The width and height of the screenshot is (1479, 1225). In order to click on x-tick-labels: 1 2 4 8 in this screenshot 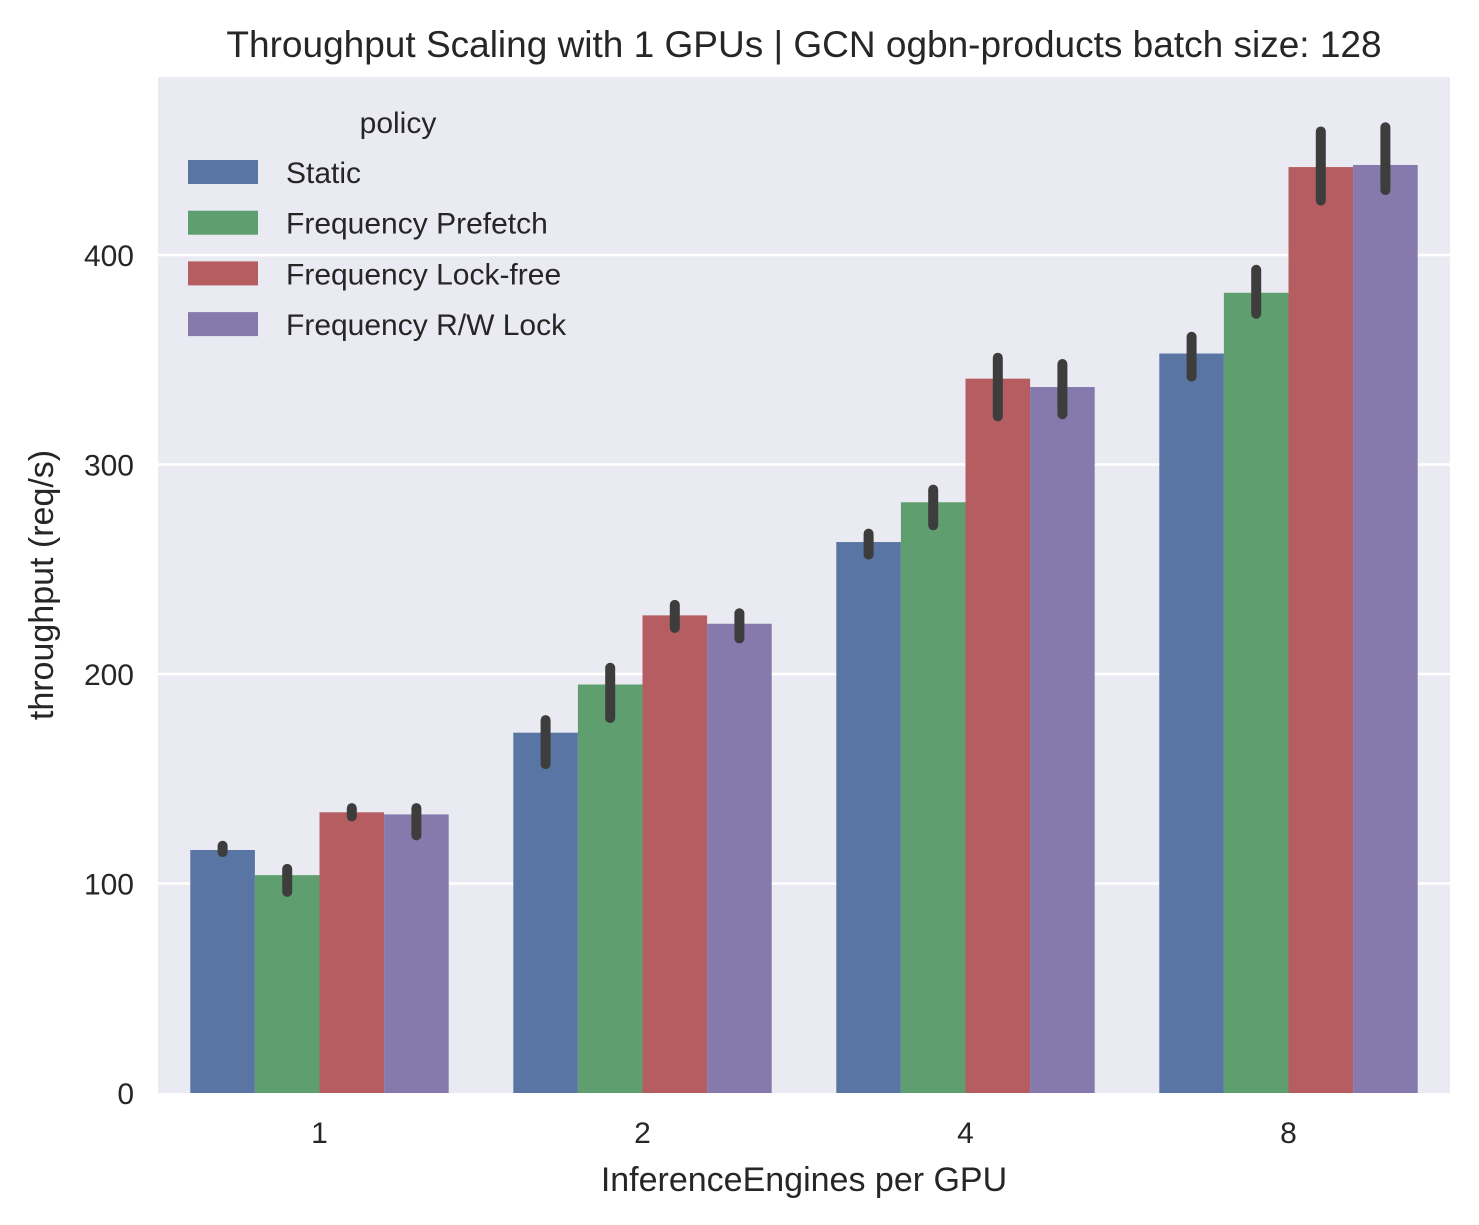, I will do `click(804, 1133)`.